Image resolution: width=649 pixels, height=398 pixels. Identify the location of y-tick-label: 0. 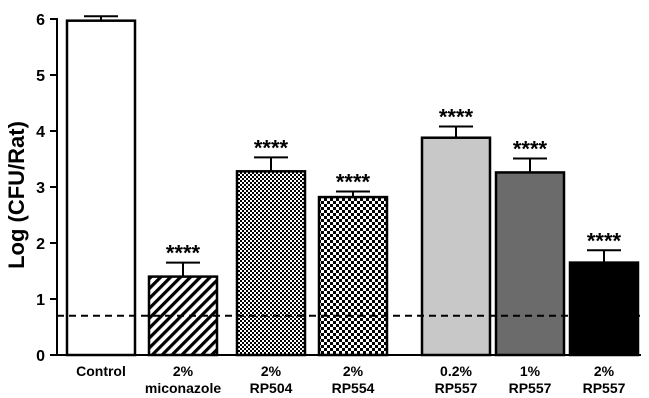
(40, 356).